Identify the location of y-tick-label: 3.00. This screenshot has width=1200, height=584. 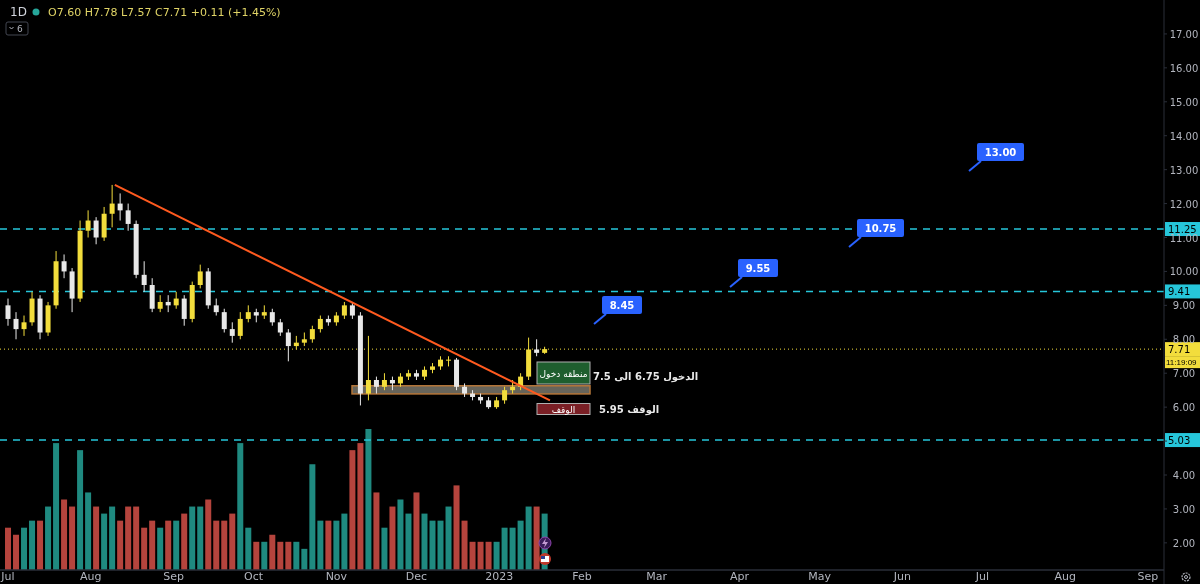
(1184, 509).